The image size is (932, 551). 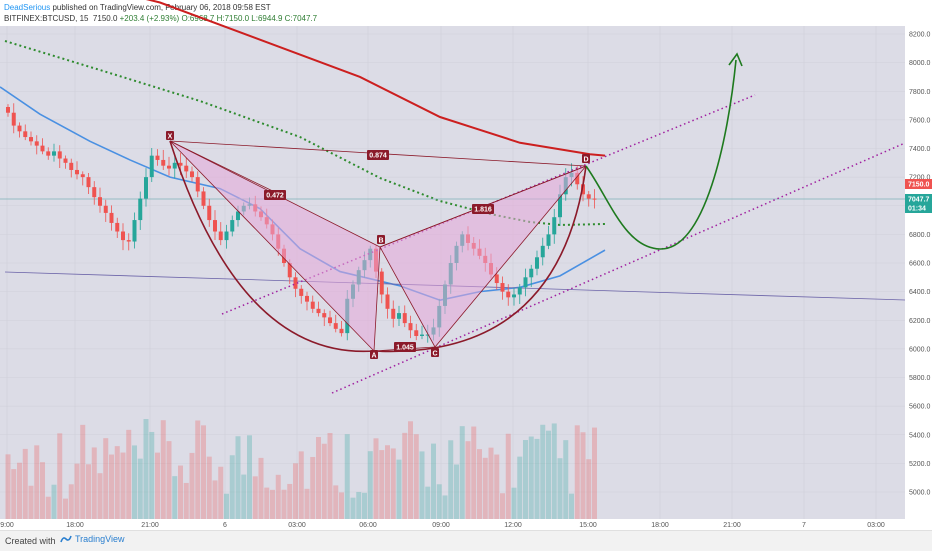 What do you see at coordinates (100, 539) in the screenshot?
I see `brand-name: TradingView` at bounding box center [100, 539].